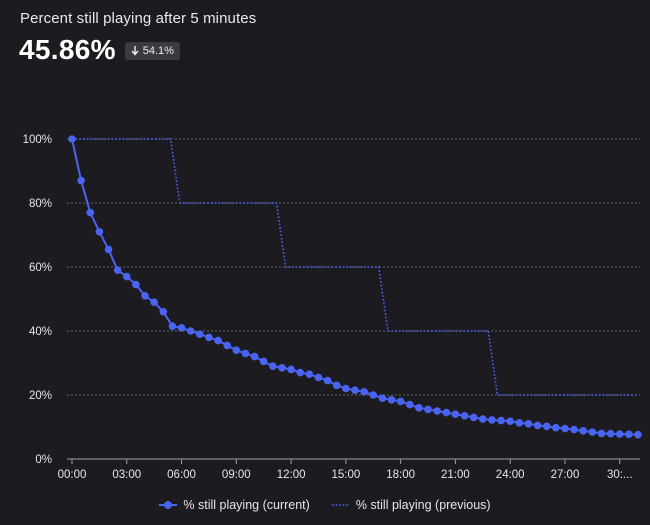  I want to click on y-tick-label: 0%, so click(43, 460).